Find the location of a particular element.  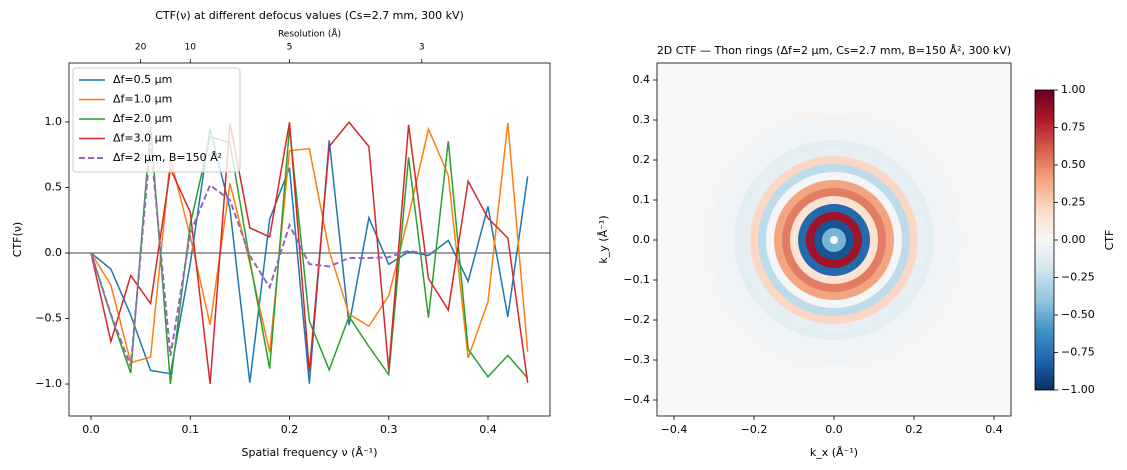

x-tick-label: 0.3 is located at coordinates (389, 429).